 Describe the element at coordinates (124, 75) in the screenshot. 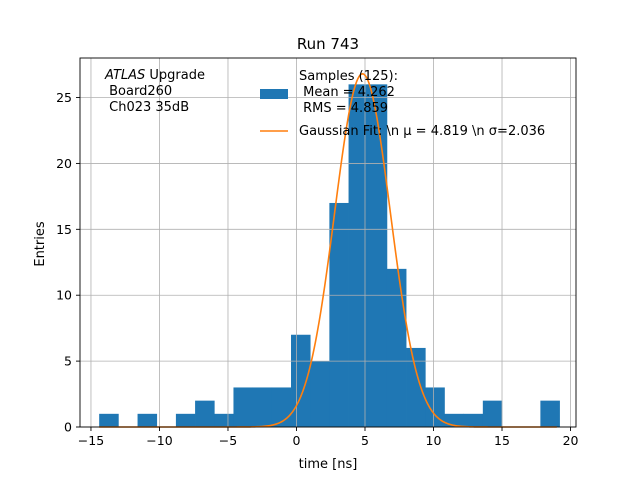

I see `annotation-italic-atlas: ATLAS` at that location.